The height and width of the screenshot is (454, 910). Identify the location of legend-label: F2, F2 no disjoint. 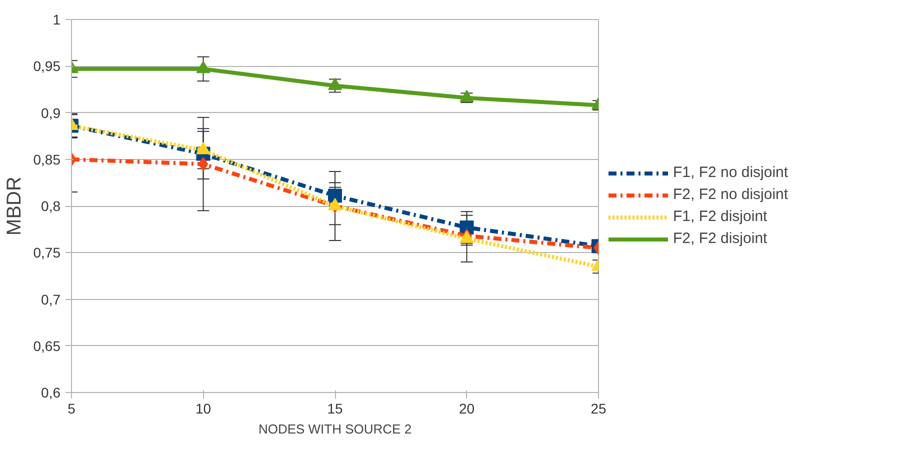
(730, 194).